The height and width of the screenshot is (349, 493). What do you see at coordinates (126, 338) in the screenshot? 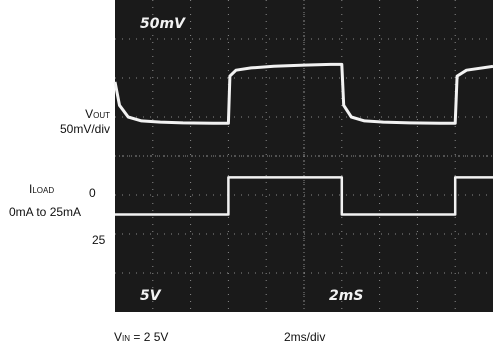
I see `vin-label-sub: IN` at bounding box center [126, 338].